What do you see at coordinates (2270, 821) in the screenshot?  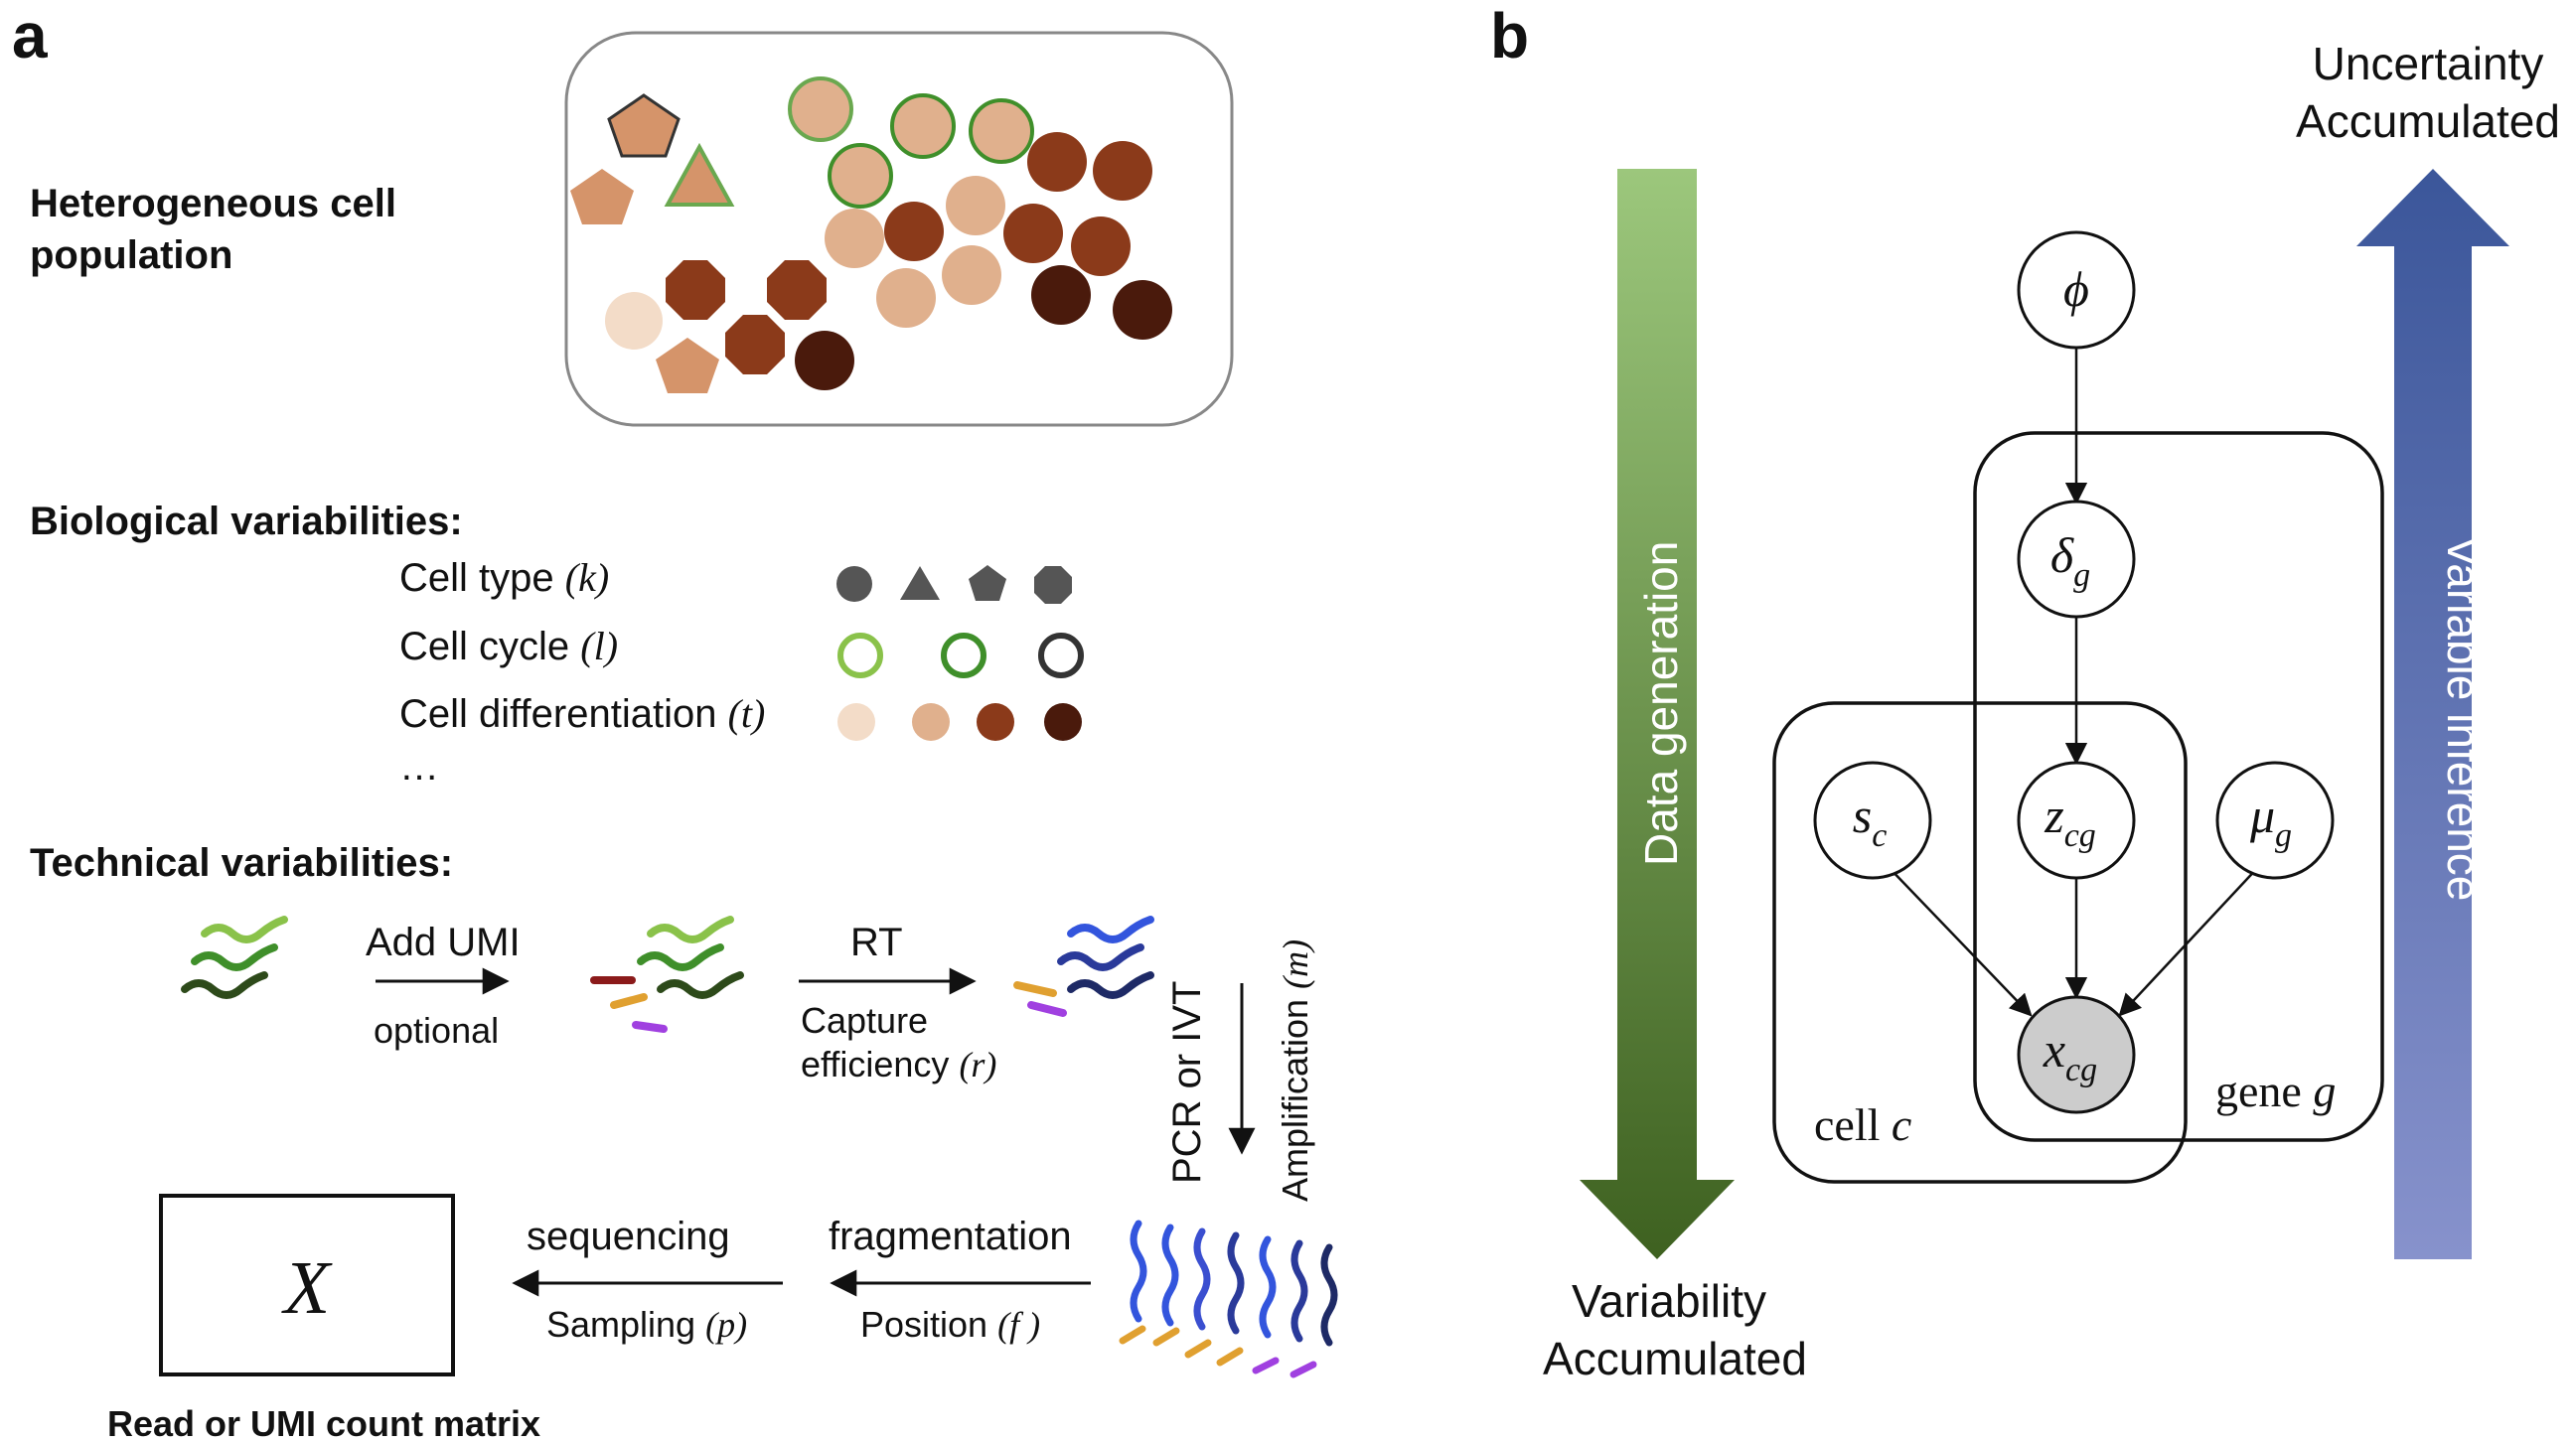 I see `svg-text: μg` at bounding box center [2270, 821].